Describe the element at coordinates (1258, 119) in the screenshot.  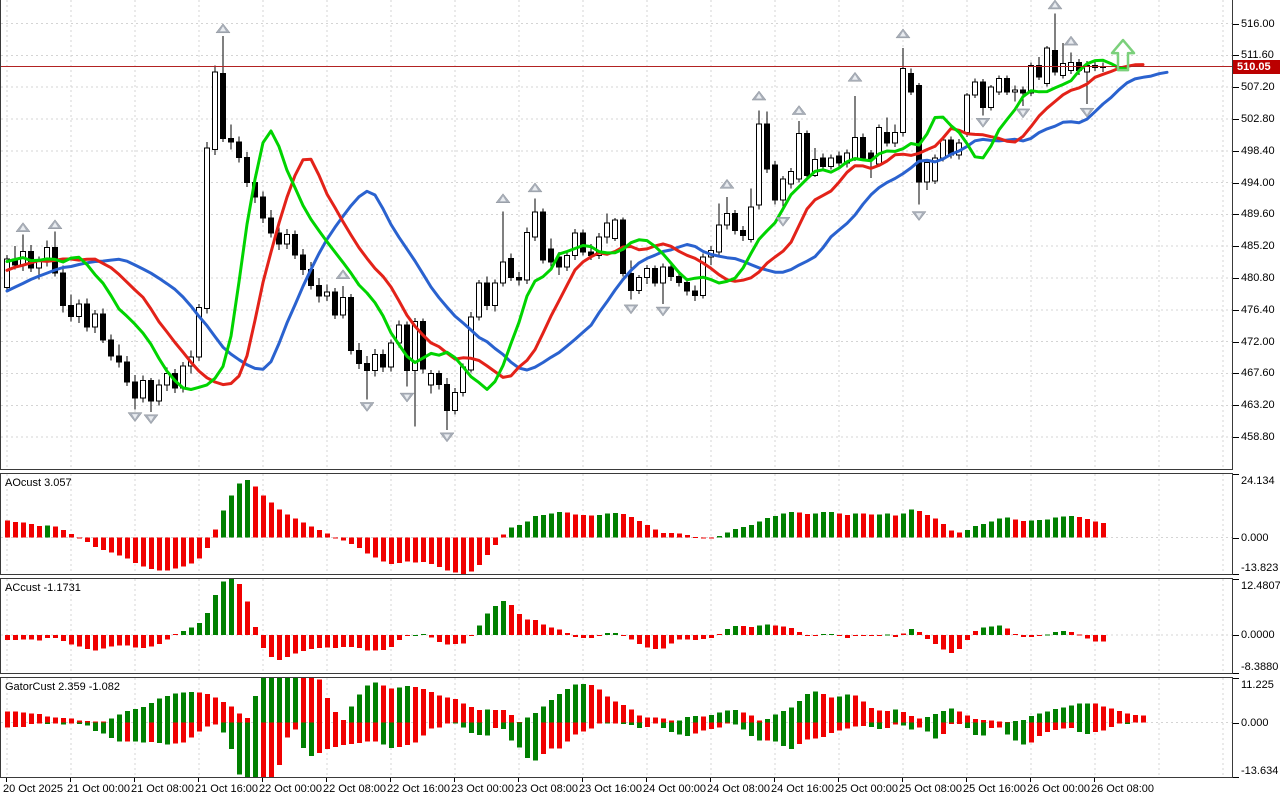
I see `price-axis-label: 502.80` at that location.